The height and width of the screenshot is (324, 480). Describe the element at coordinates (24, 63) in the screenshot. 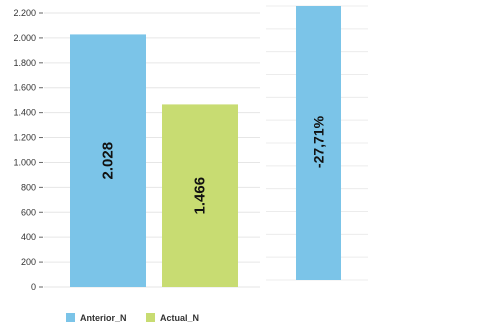

I see `y-tick-label: 1.800` at that location.